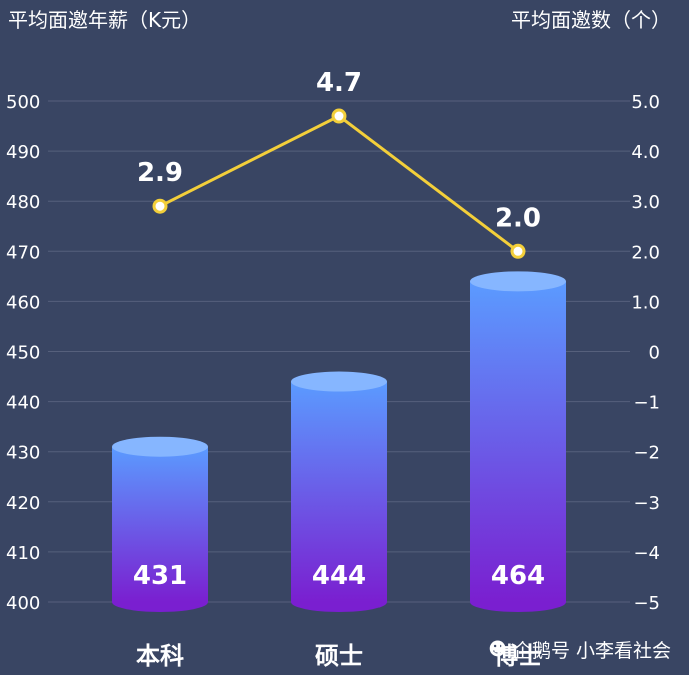 The image size is (689, 675). What do you see at coordinates (23, 302) in the screenshot?
I see `left-tick-label: 460` at bounding box center [23, 302].